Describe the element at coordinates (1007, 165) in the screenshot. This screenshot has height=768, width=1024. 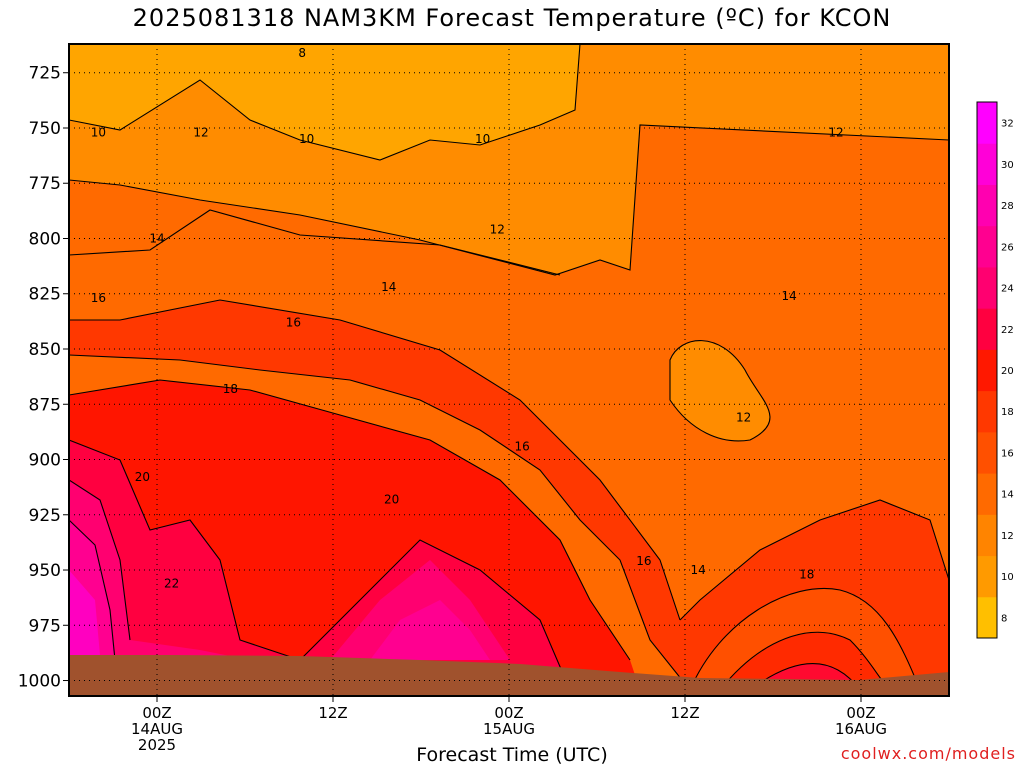
I see `colorbar-tick-label: 30` at that location.